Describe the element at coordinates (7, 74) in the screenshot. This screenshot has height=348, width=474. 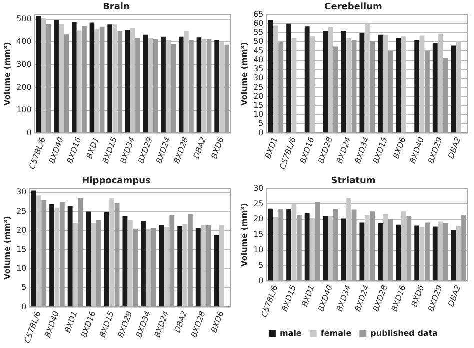
I see `y-axis-title: Volume (mm³)` at that location.